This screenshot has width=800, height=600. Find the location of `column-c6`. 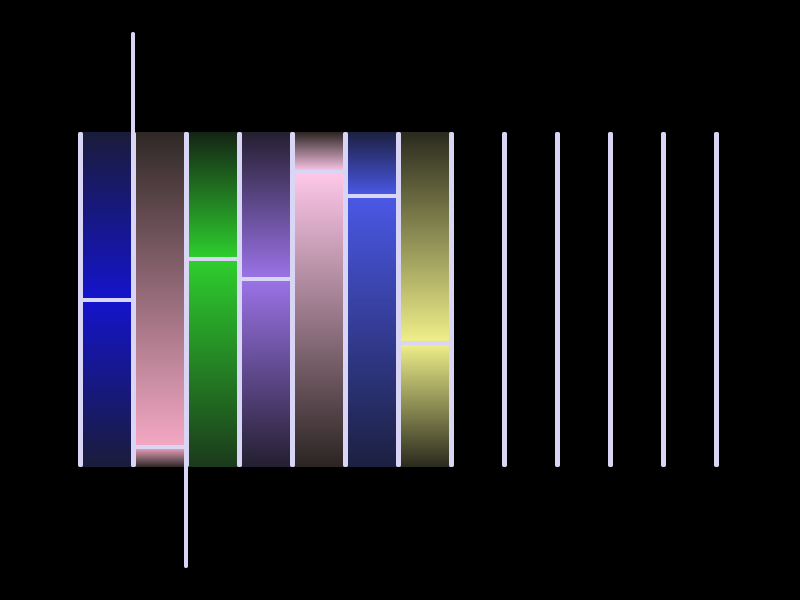

column-c6 is located at coordinates (371, 299).